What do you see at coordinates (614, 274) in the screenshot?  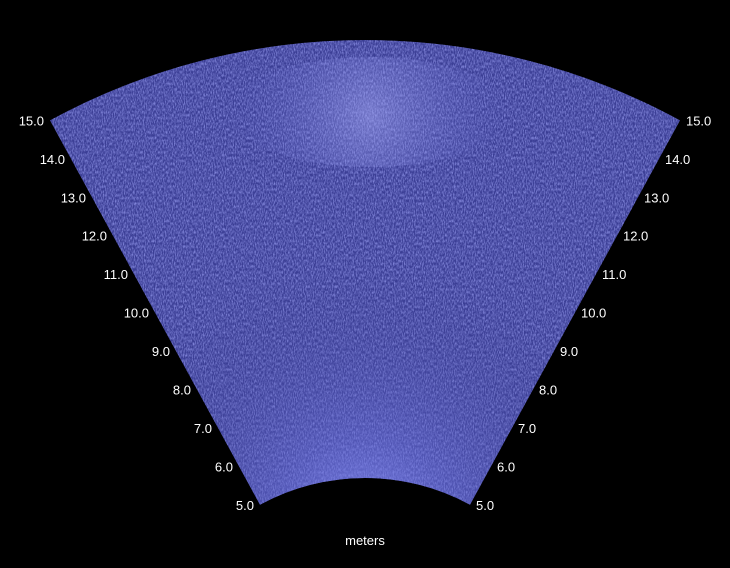 I see `right-range-tick: 11.0` at bounding box center [614, 274].